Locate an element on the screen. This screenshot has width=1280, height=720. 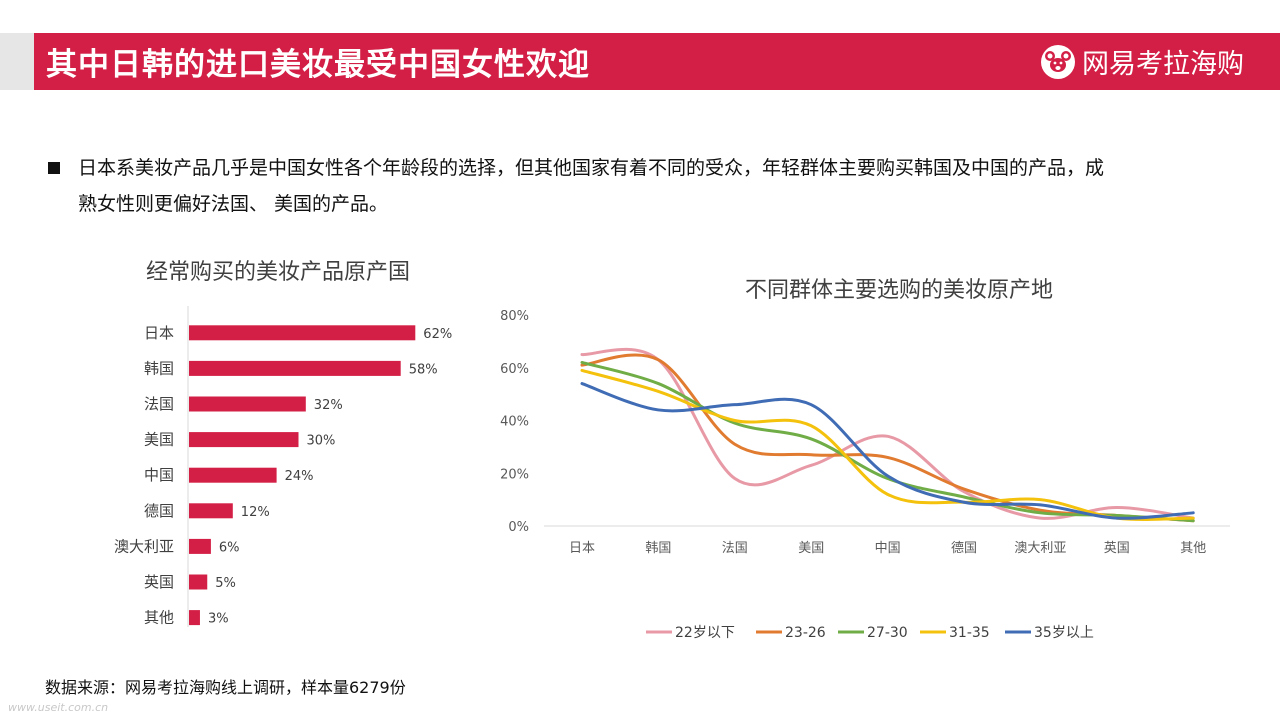
bar-value-label: 58% is located at coordinates (423, 369).